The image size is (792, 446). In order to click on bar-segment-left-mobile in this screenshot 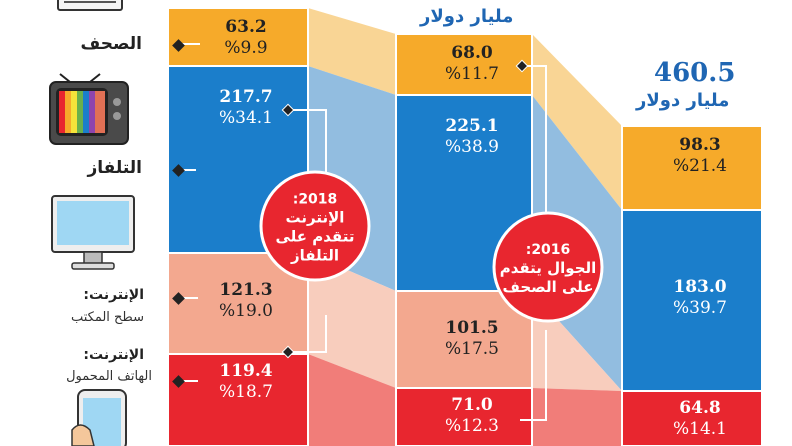, I will do `click(238, 399)`.